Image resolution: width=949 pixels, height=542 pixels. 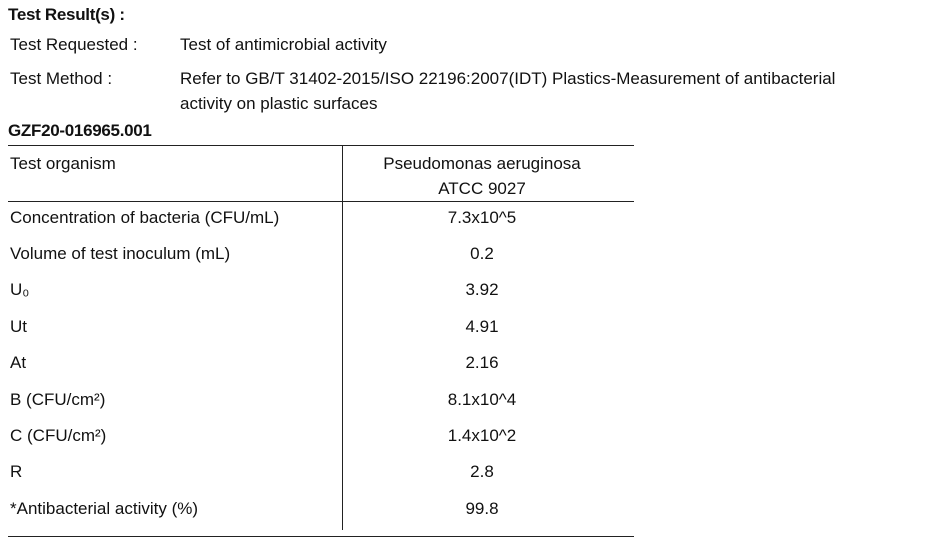 What do you see at coordinates (61, 78) in the screenshot?
I see `test-method-label: Test Method :` at bounding box center [61, 78].